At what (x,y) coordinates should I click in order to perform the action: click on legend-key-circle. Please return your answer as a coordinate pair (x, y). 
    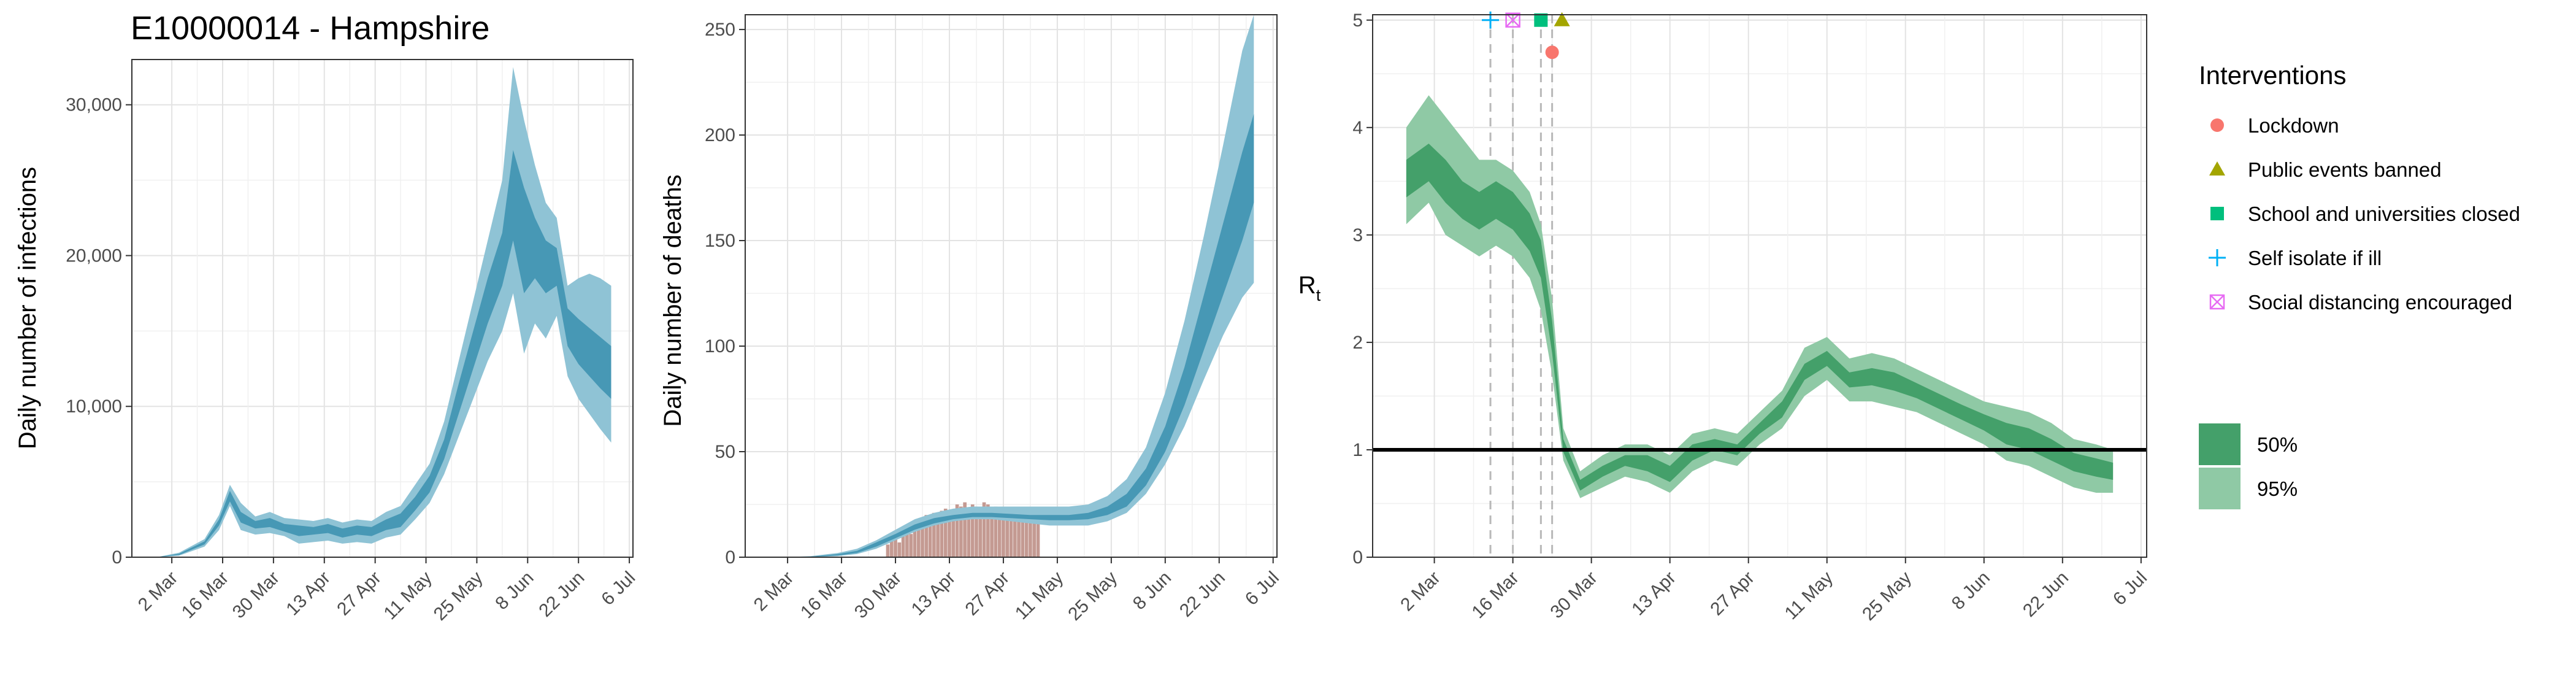
    Looking at the image, I should click on (2217, 125).